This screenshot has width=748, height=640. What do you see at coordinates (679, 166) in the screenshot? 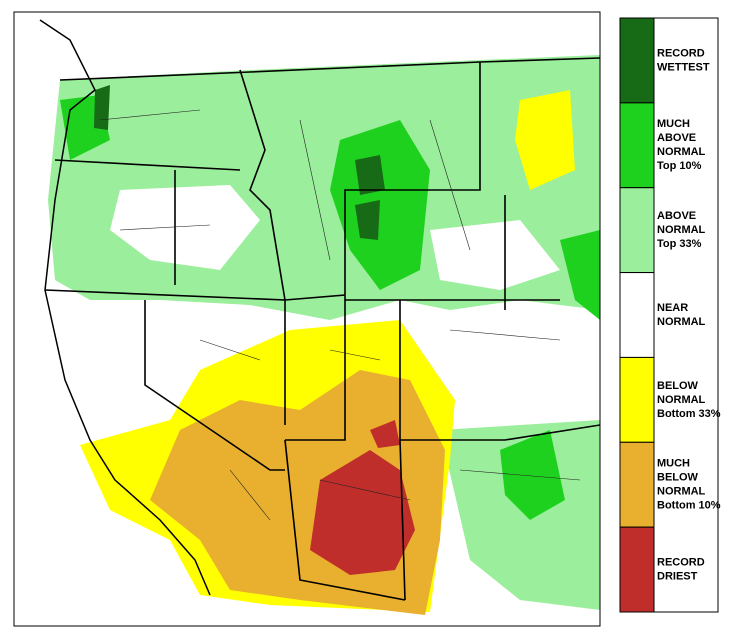
I see `legend-label: Top 10%` at bounding box center [679, 166].